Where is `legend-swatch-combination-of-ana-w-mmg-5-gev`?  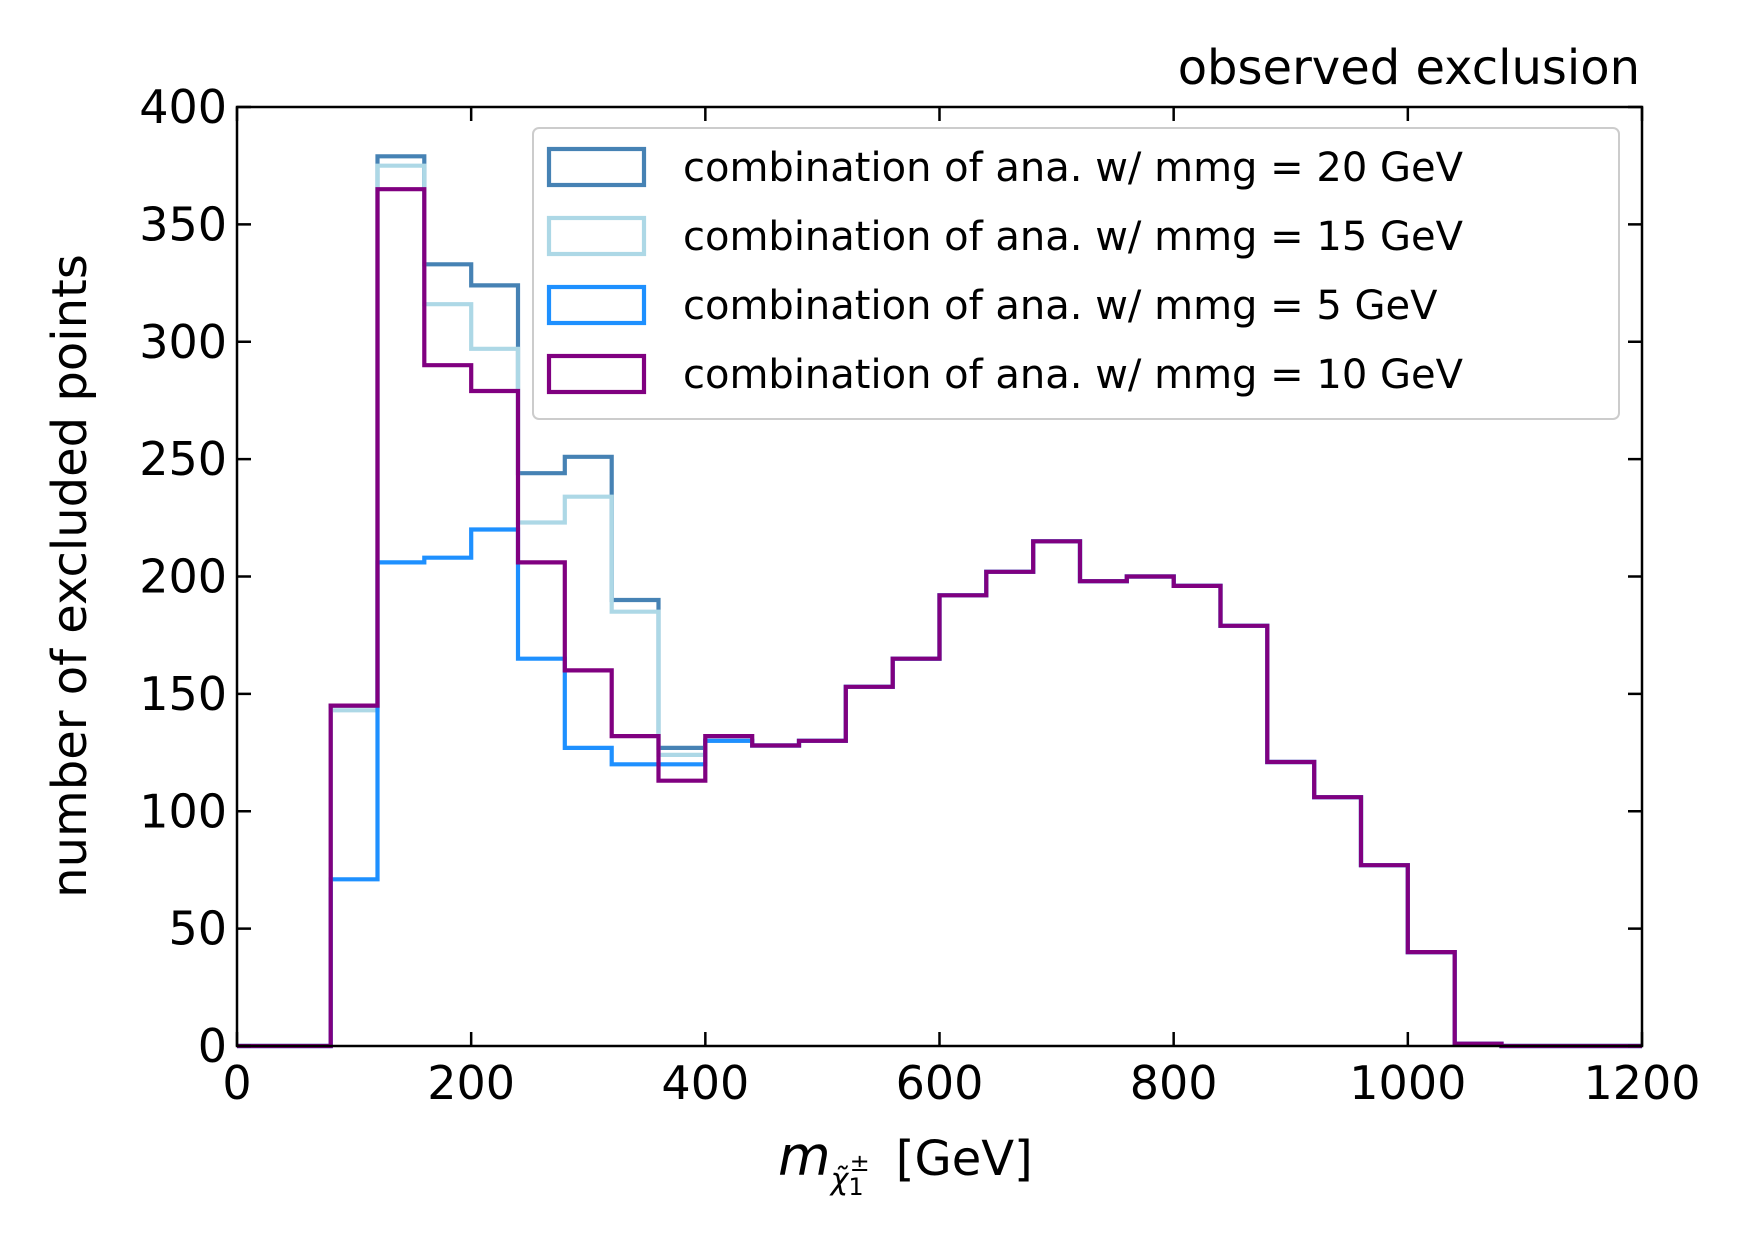 legend-swatch-combination-of-ana-w-mmg-5-gev is located at coordinates (596, 305).